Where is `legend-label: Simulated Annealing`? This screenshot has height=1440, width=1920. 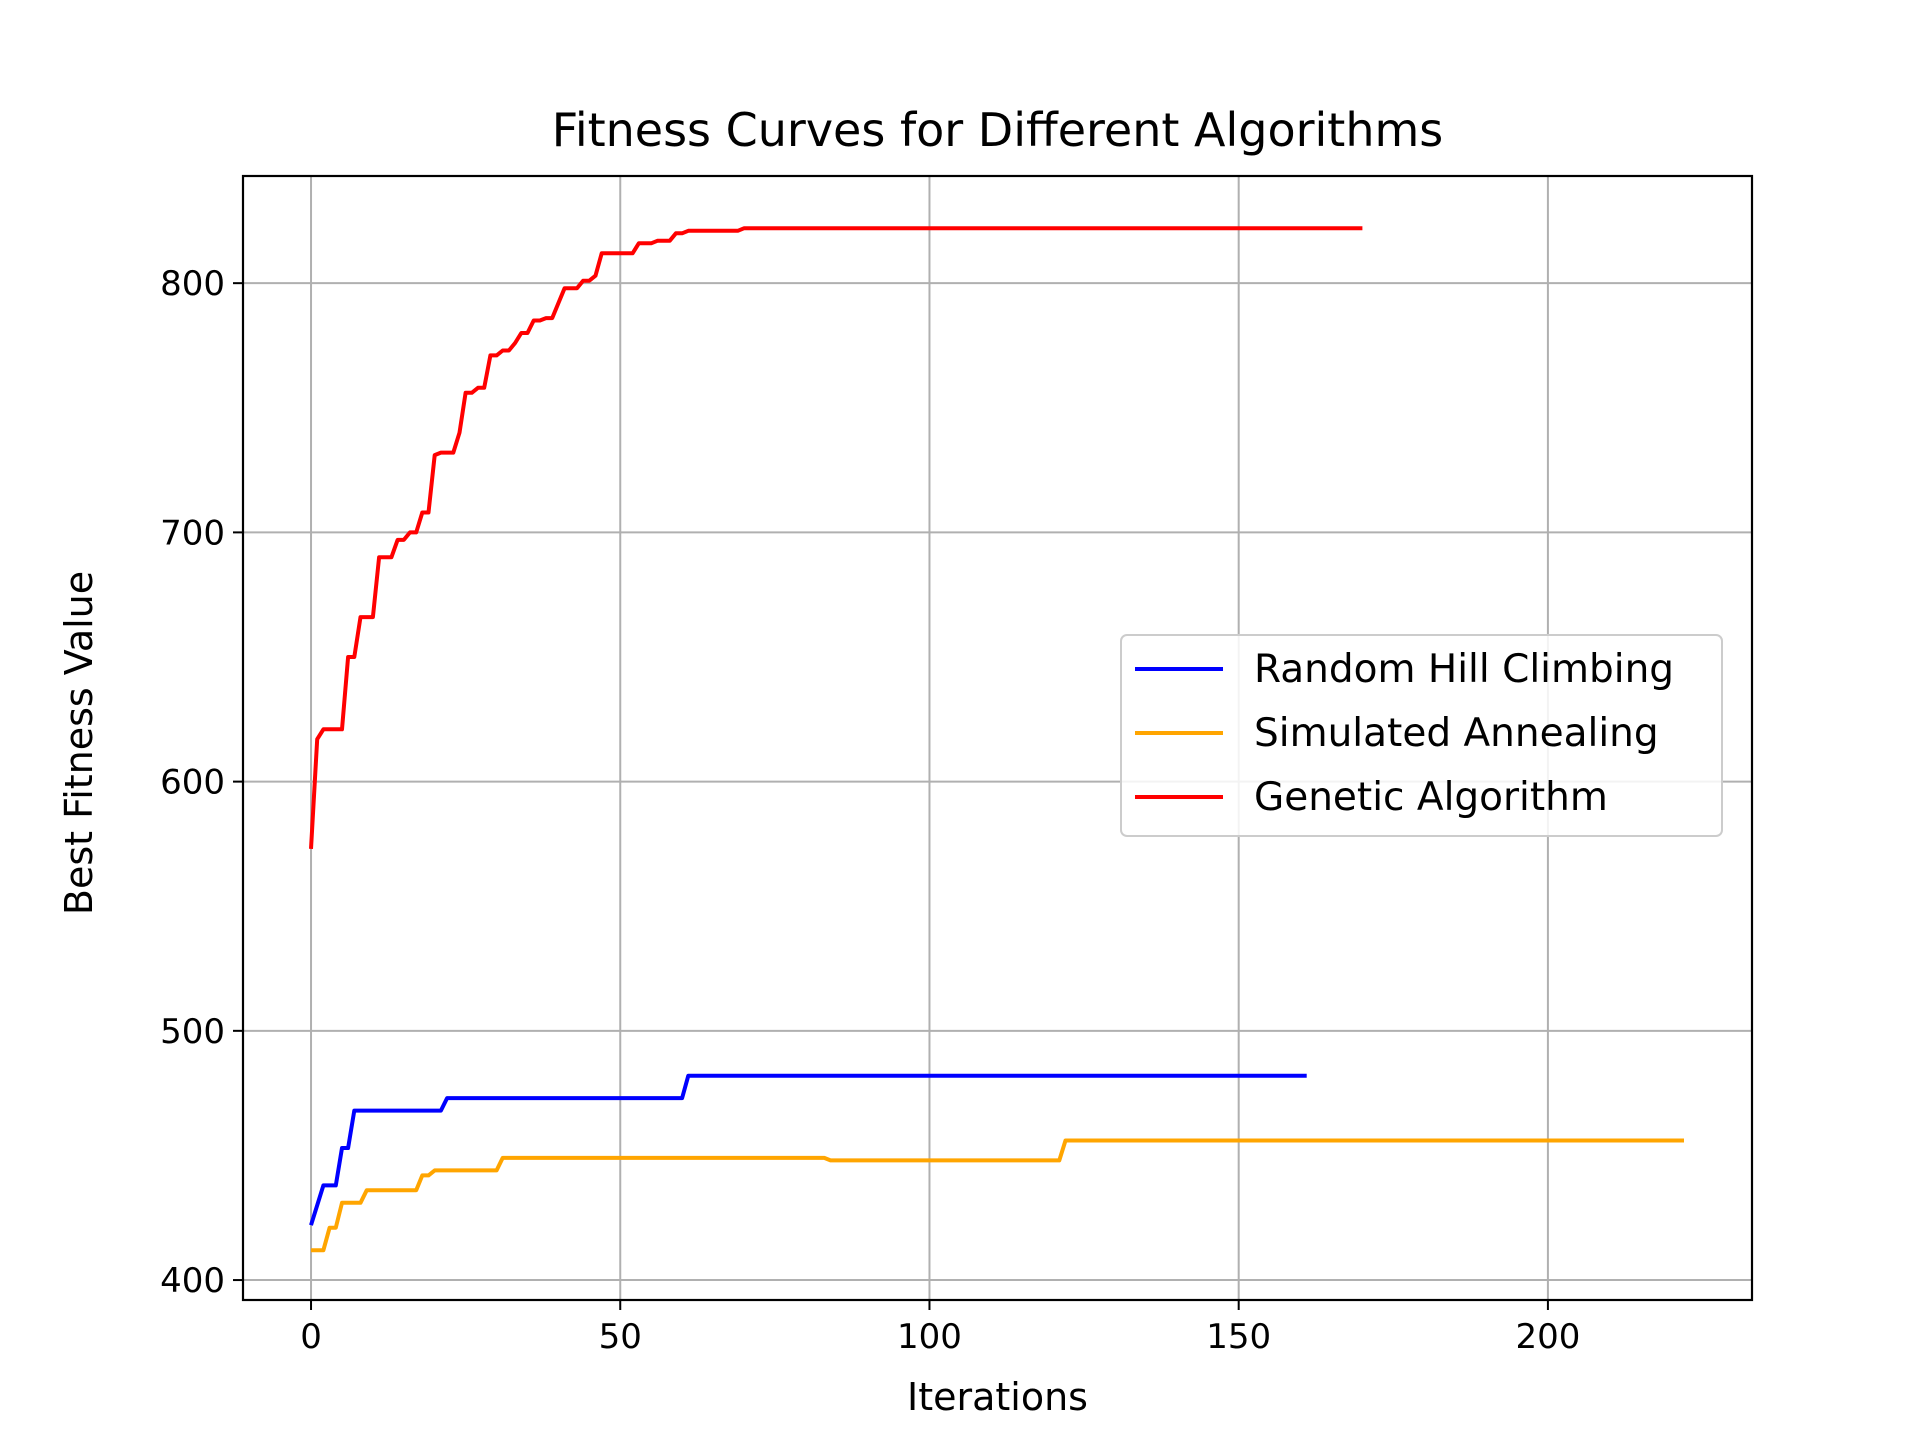 legend-label: Simulated Annealing is located at coordinates (1456, 733).